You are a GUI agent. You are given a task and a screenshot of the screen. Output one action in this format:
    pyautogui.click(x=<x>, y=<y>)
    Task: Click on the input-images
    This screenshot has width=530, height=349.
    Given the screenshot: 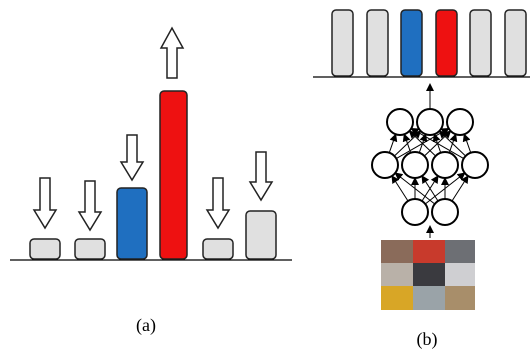 What is the action you would take?
    pyautogui.click(x=428, y=275)
    